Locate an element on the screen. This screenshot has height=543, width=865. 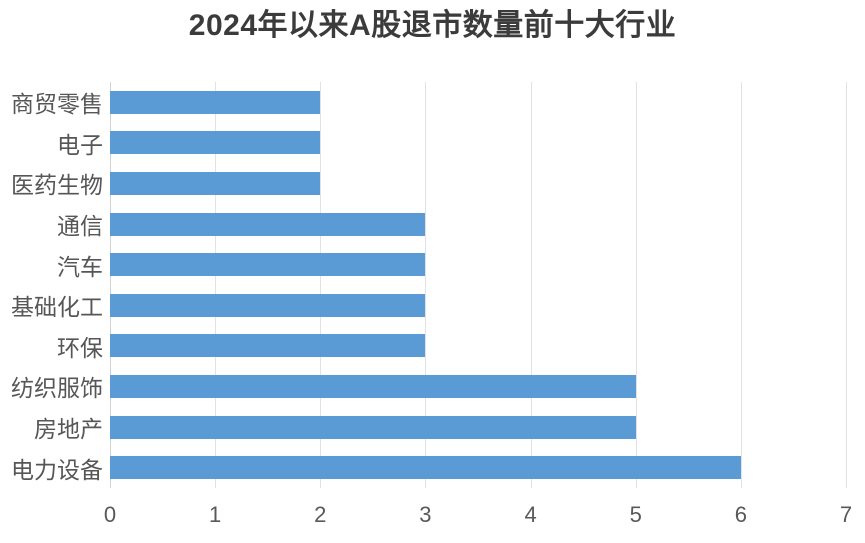
category-label: 汽车 is located at coordinates (80, 266).